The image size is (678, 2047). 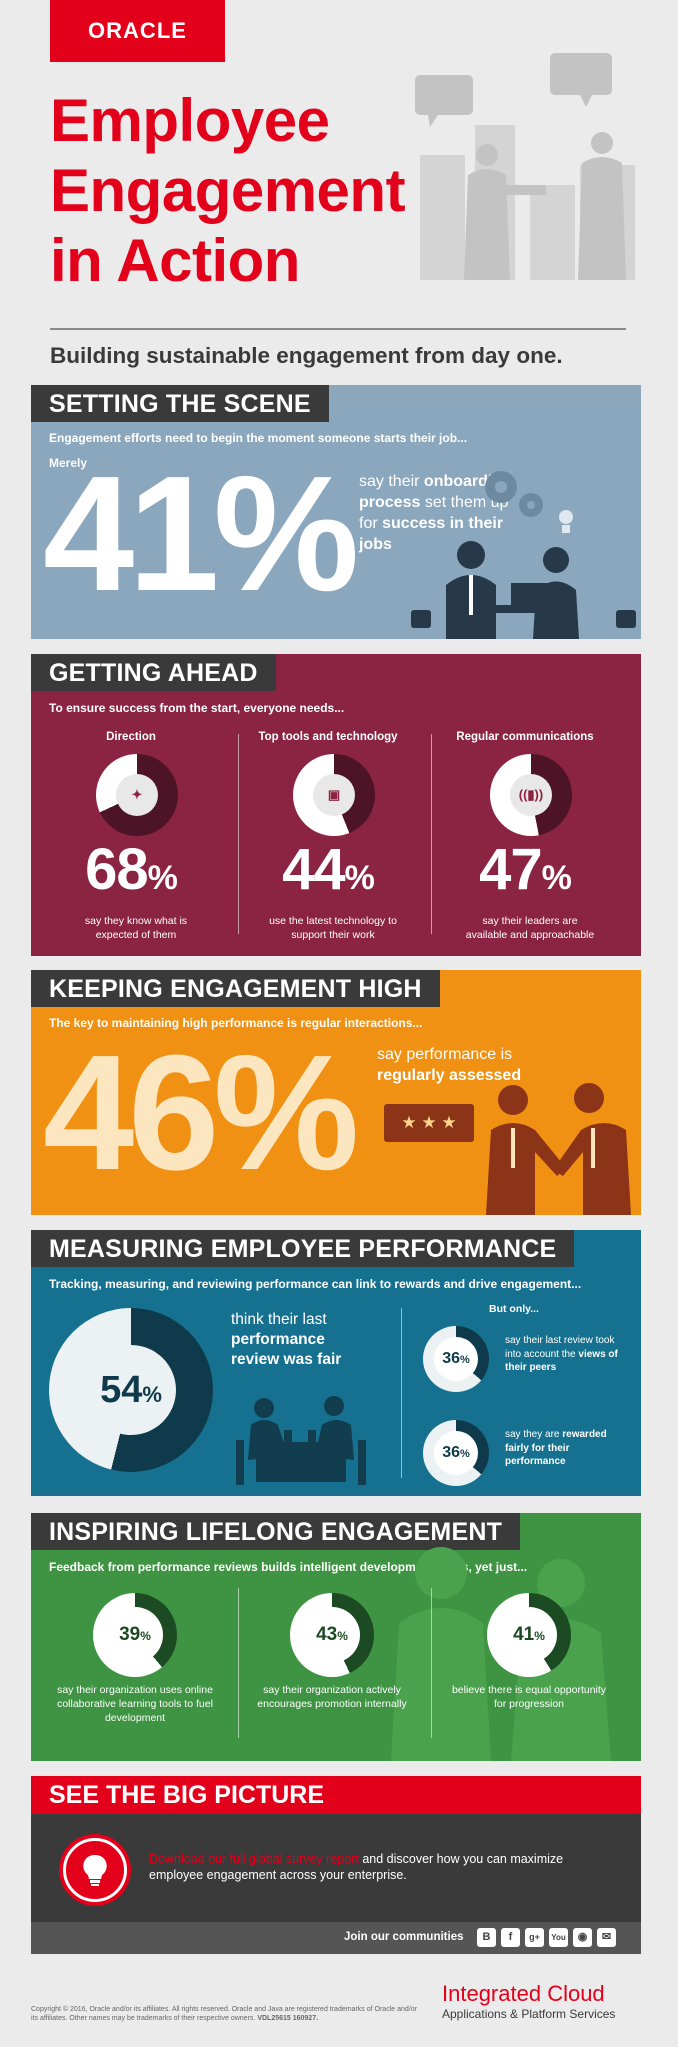 I want to click on donut-value: 43%, so click(x=332, y=1634).